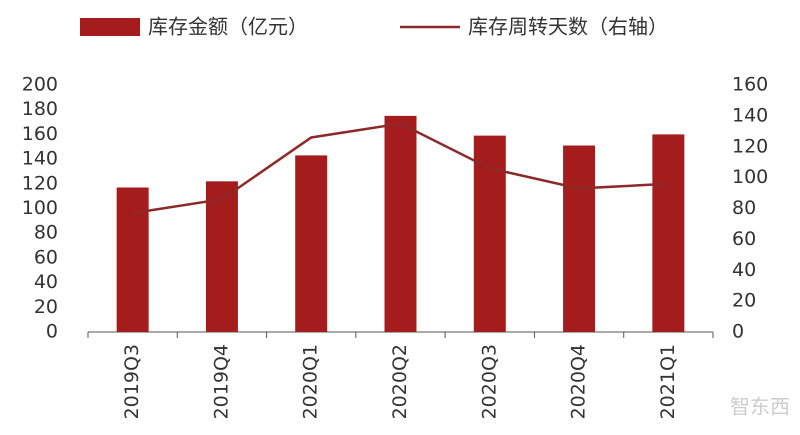 The image size is (800, 435). I want to click on y2-tick-label: 160, so click(750, 85).